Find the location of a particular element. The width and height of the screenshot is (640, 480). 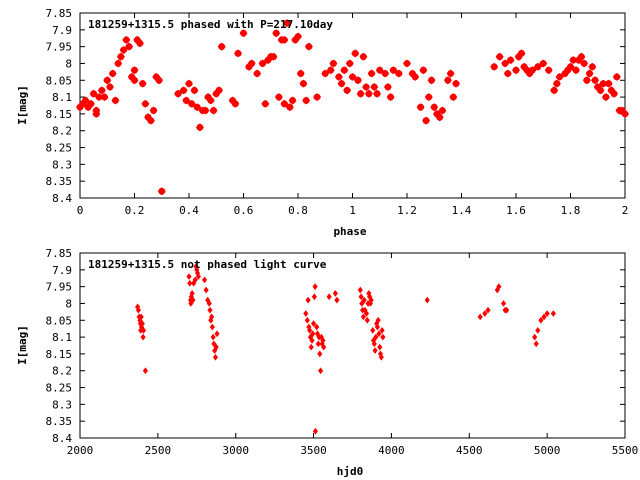

bottom-y-tick-label: 8 is located at coordinates (68, 303).